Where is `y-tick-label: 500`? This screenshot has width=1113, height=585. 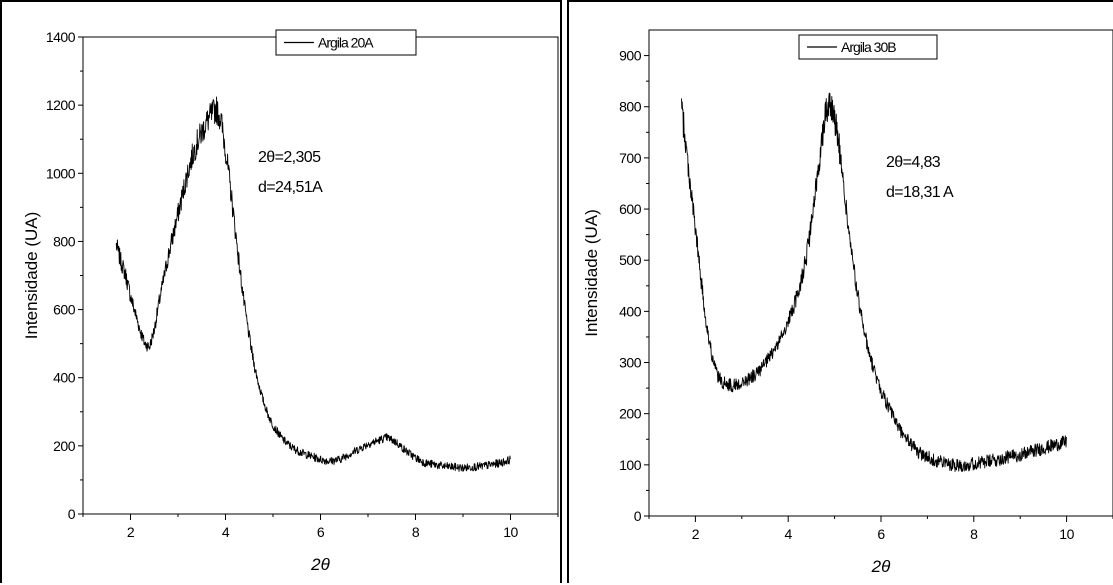
y-tick-label: 500 is located at coordinates (630, 260).